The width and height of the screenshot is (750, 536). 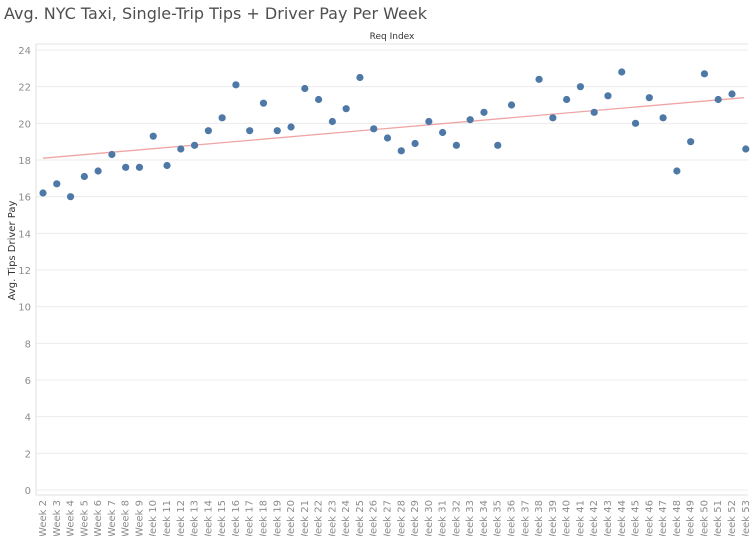 What do you see at coordinates (98, 518) in the screenshot?
I see `x-tick-label: Week 6` at bounding box center [98, 518].